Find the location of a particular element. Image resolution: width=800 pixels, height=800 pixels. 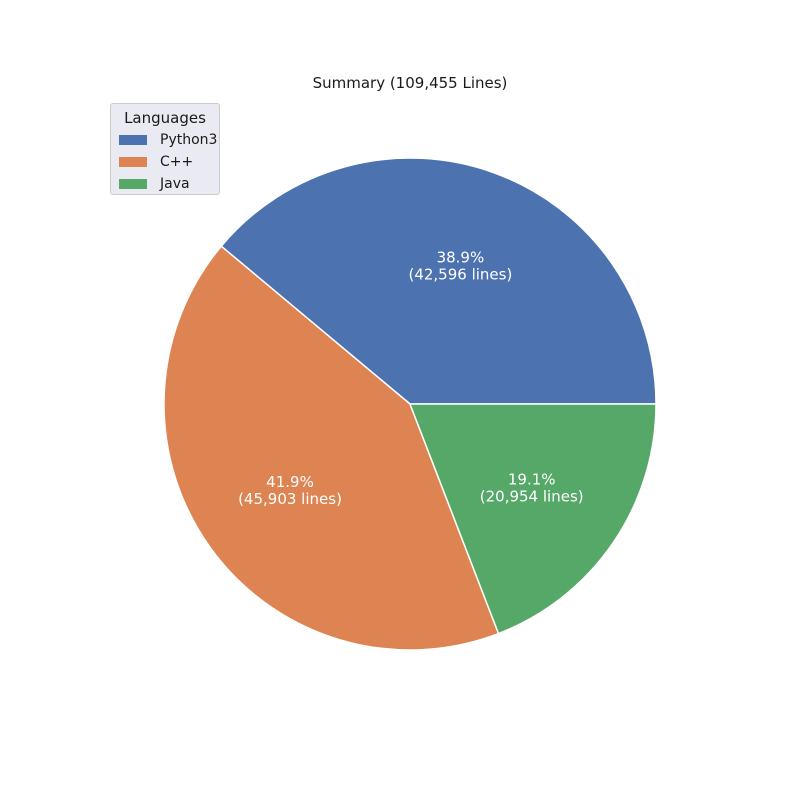

chart-title: Summary (109,455 Lines) is located at coordinates (410, 83).